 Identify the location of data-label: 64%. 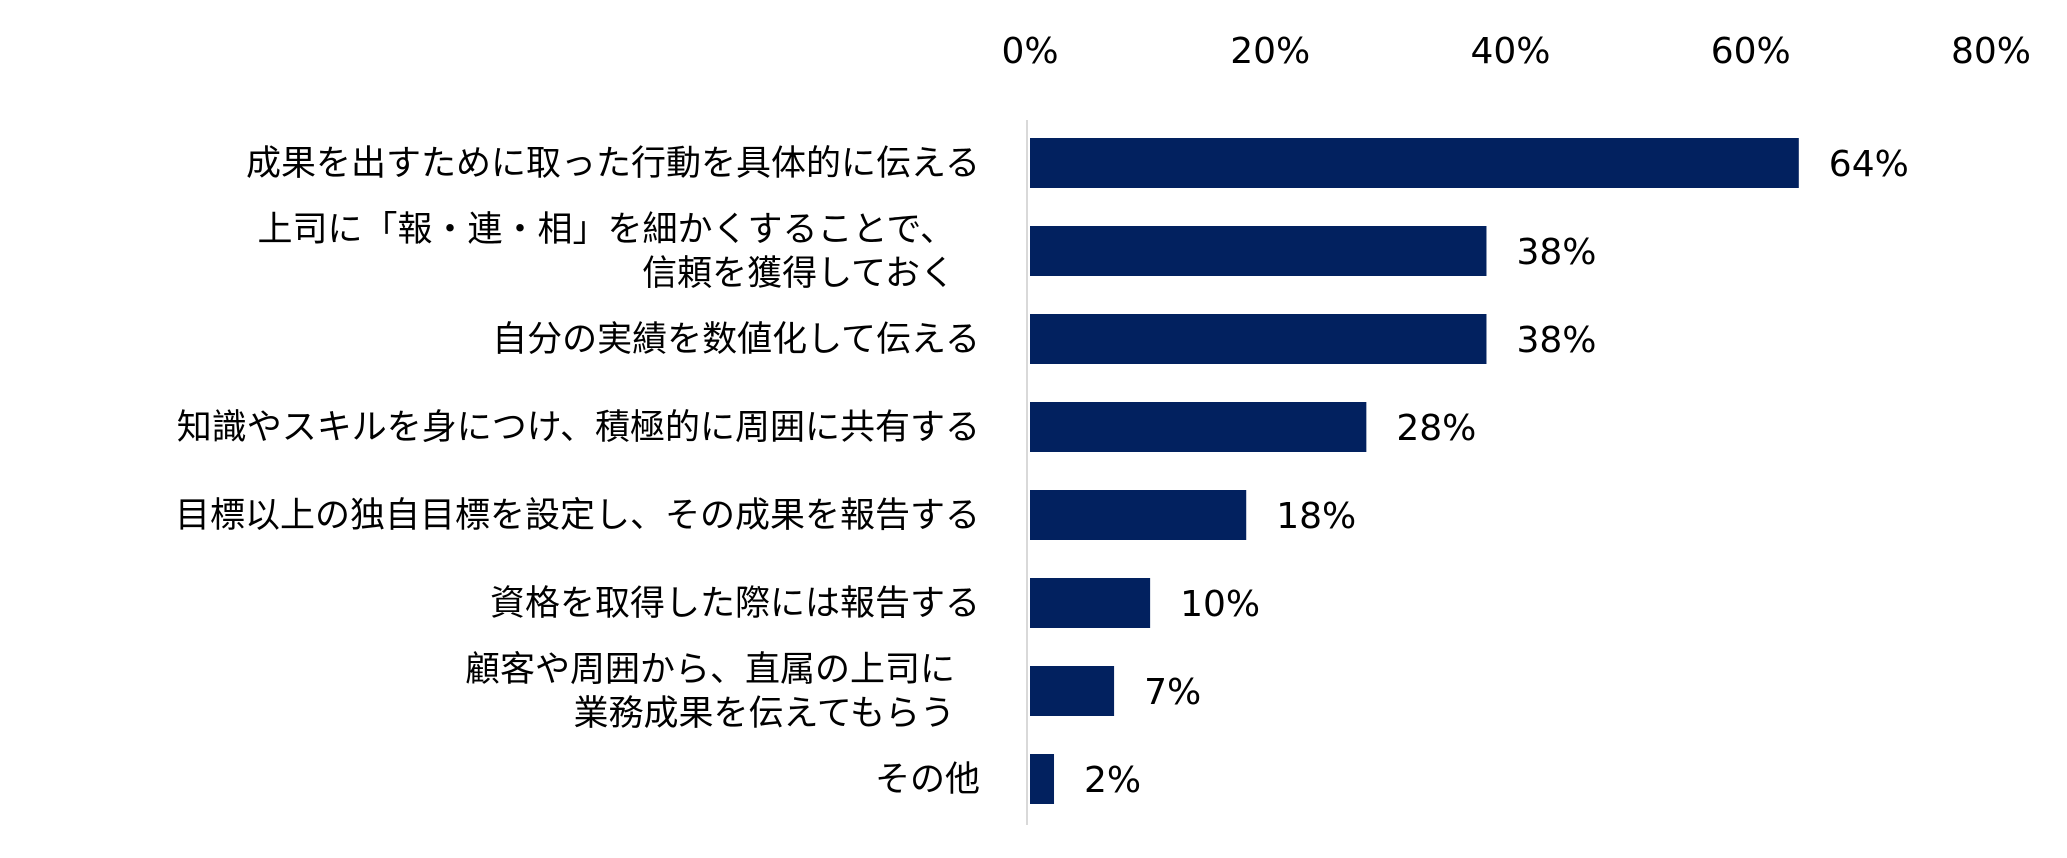
(1869, 164).